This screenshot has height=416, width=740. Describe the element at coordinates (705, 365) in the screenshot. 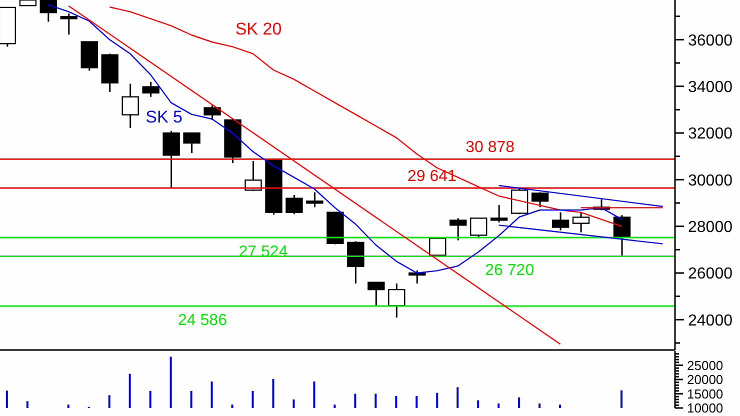

I see `y-tick-label: 25000` at that location.